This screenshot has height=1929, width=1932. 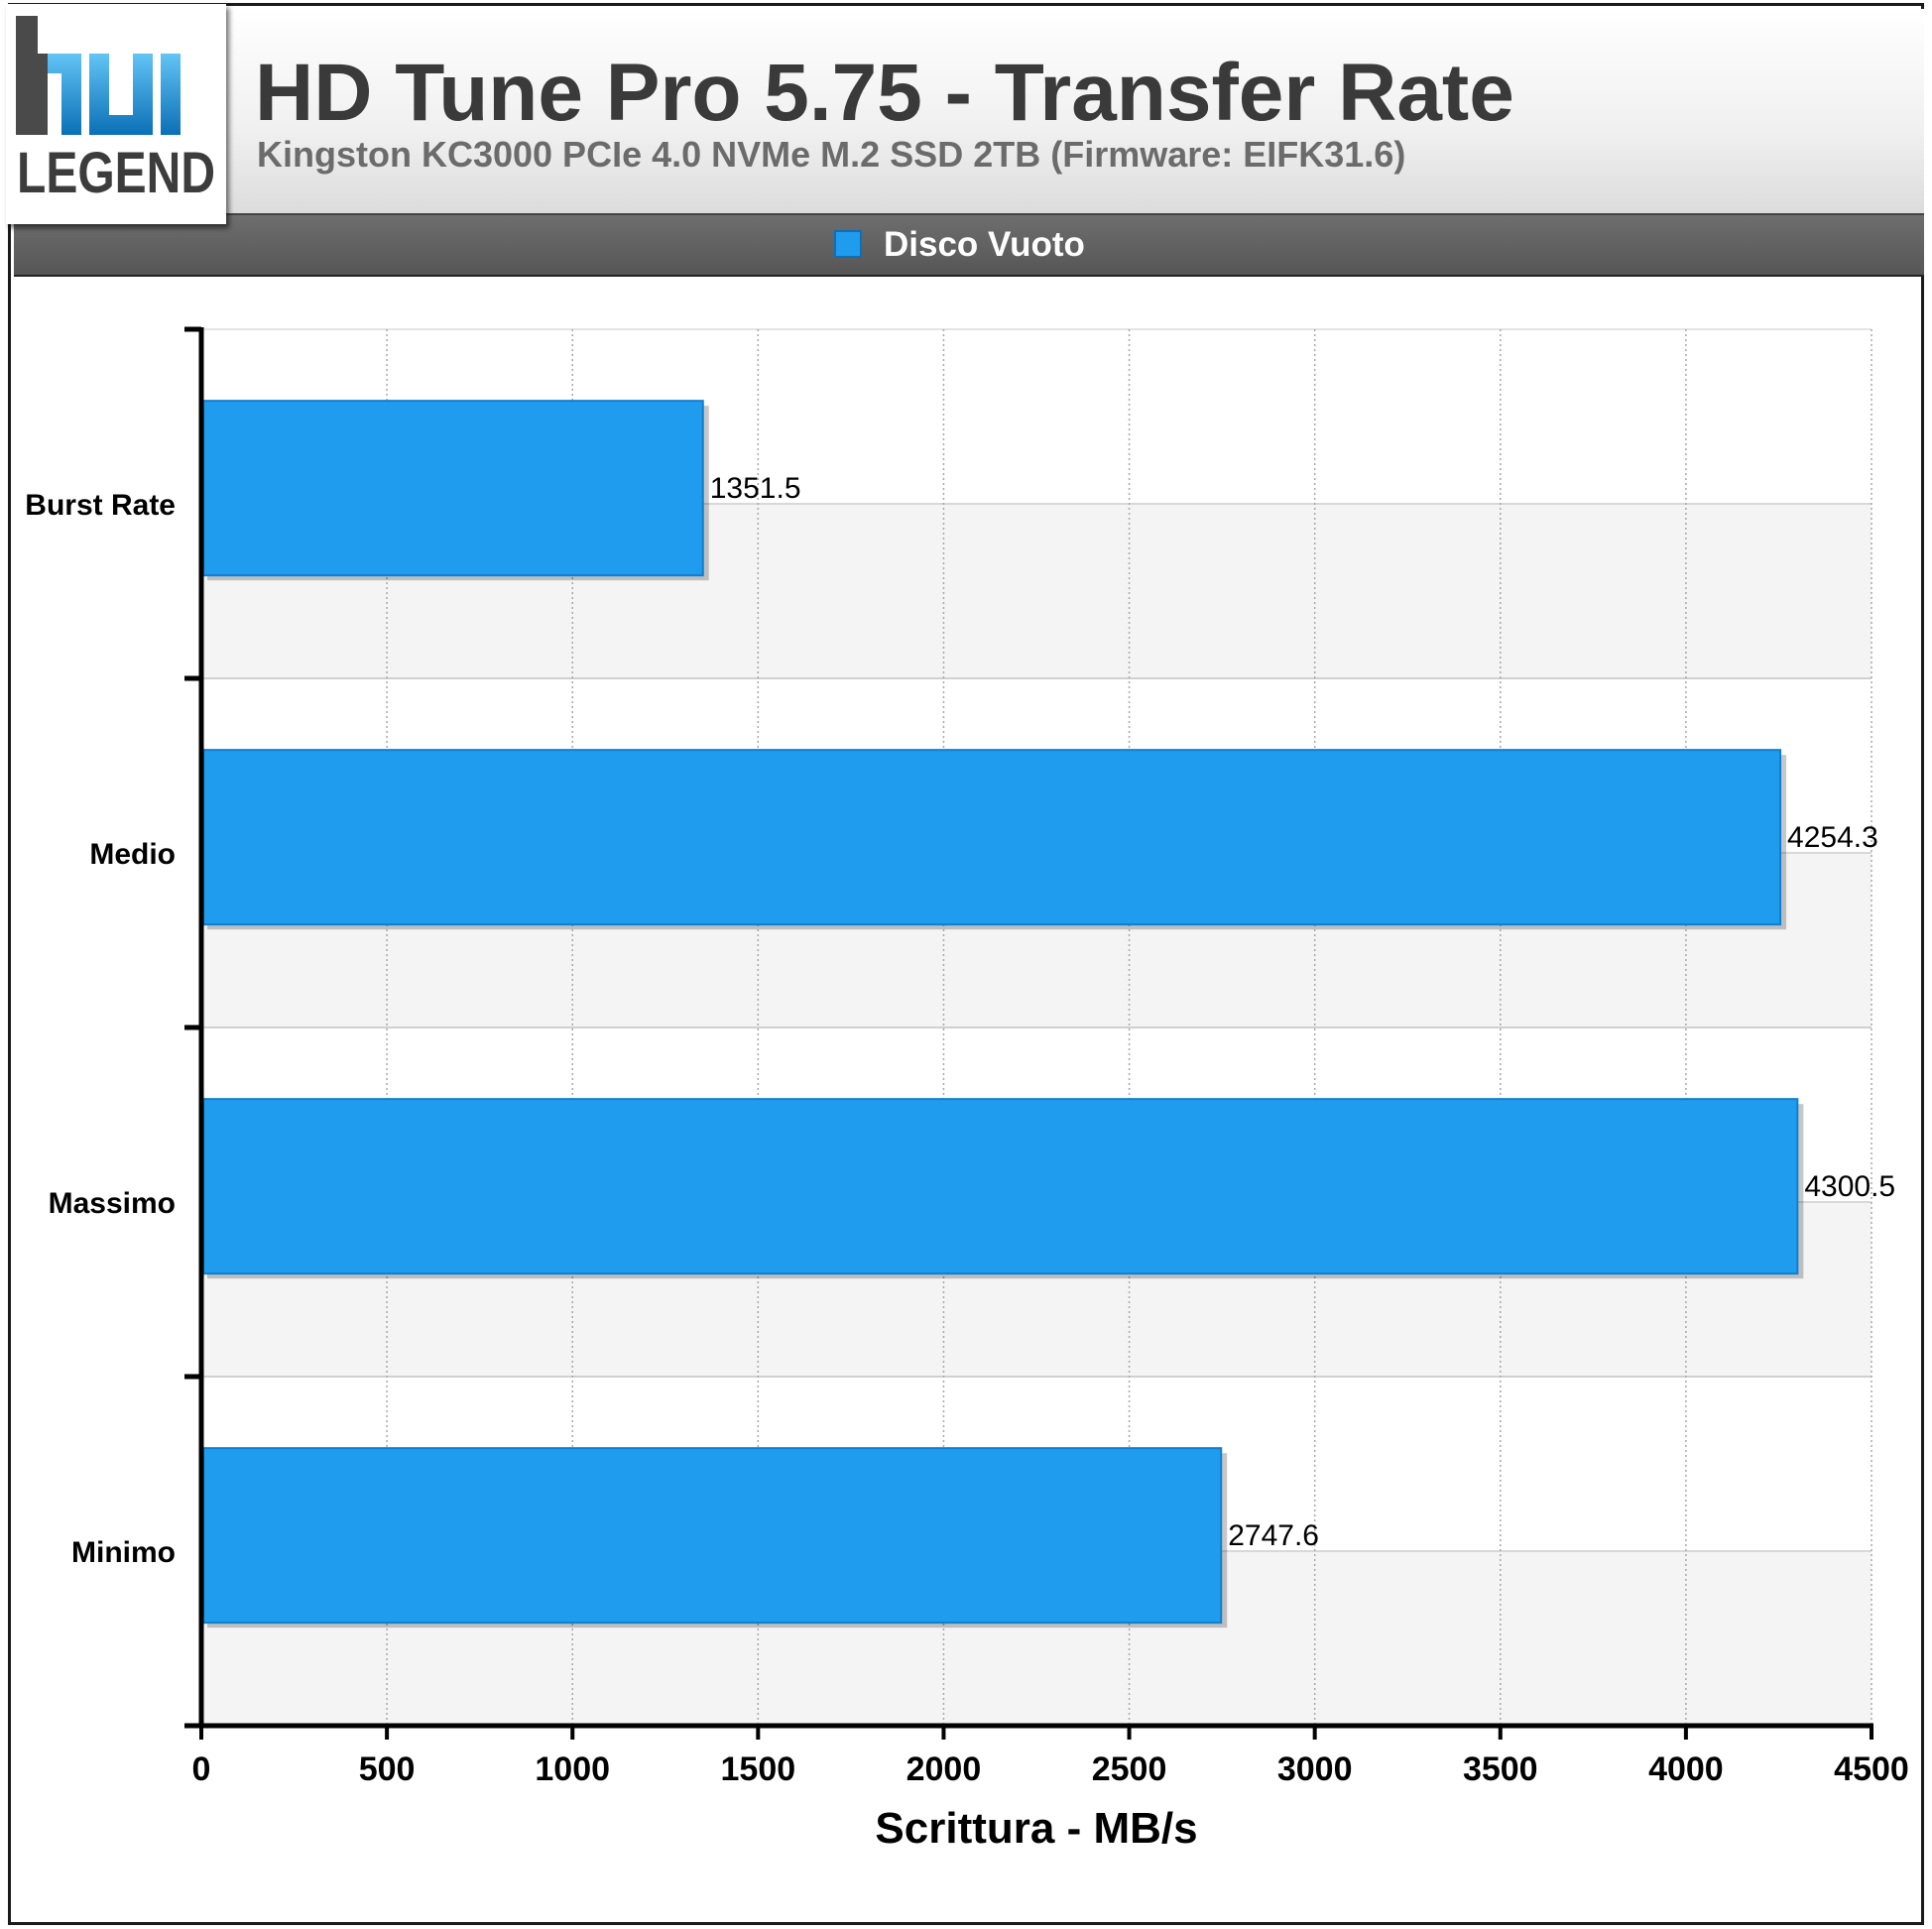 I want to click on x-tick-label: 500, so click(x=387, y=1769).